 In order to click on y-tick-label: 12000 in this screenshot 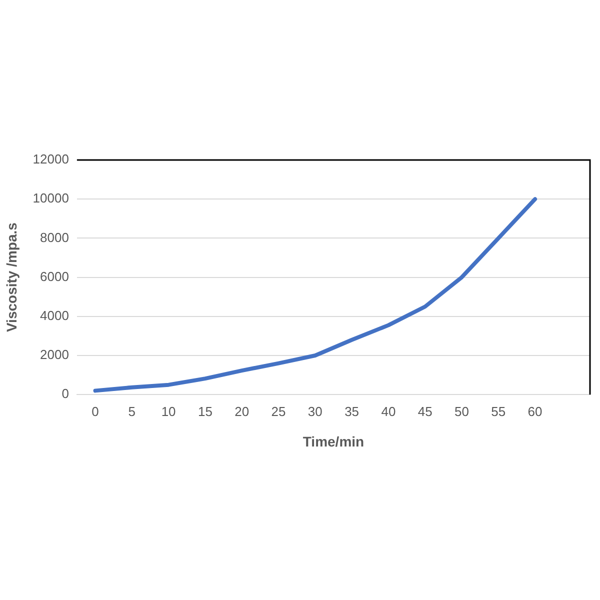, I will do `click(50, 159)`.